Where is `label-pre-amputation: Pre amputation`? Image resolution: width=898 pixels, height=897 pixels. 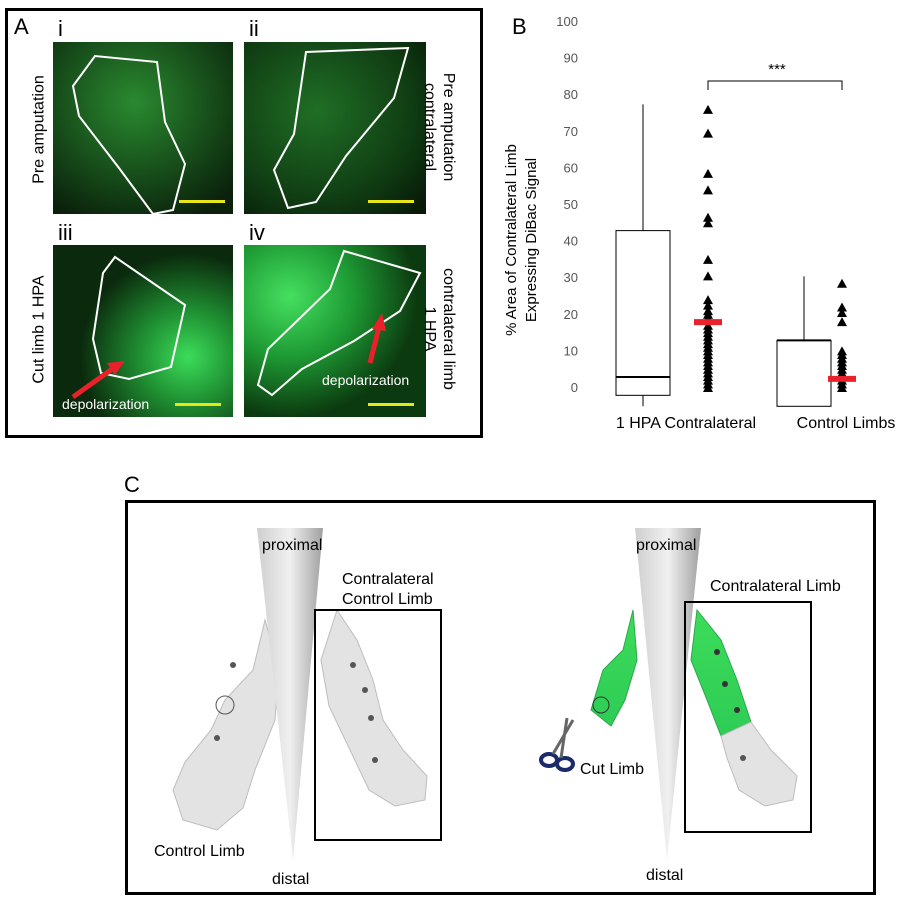 label-pre-amputation: Pre amputation is located at coordinates (39, 129).